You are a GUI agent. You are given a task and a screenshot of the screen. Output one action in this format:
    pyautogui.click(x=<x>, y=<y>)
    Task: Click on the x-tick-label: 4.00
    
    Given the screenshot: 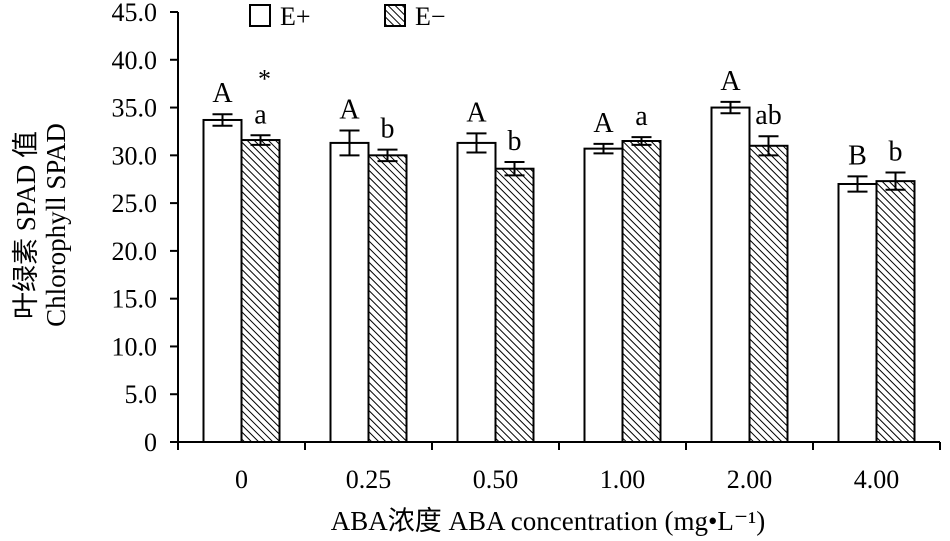 What is the action you would take?
    pyautogui.click(x=877, y=479)
    